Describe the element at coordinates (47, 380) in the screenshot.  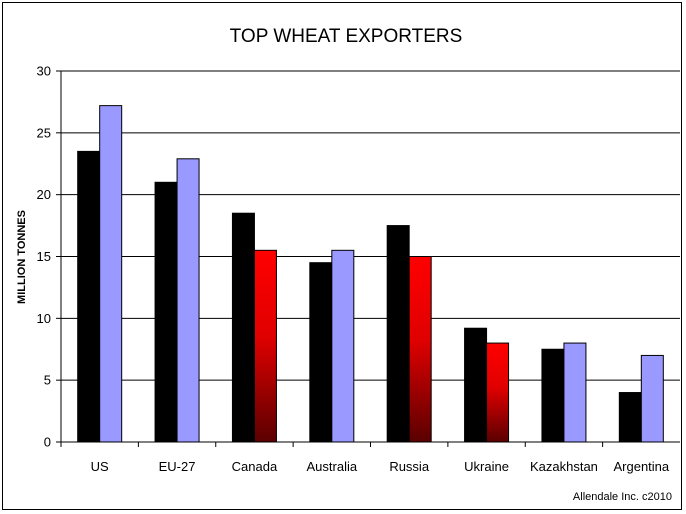
I see `y-tick-label: 5` at that location.